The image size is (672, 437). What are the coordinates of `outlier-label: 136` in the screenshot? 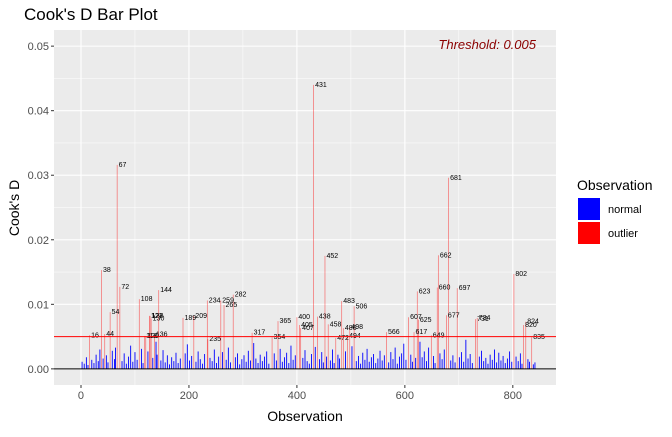 It's located at (162, 335).